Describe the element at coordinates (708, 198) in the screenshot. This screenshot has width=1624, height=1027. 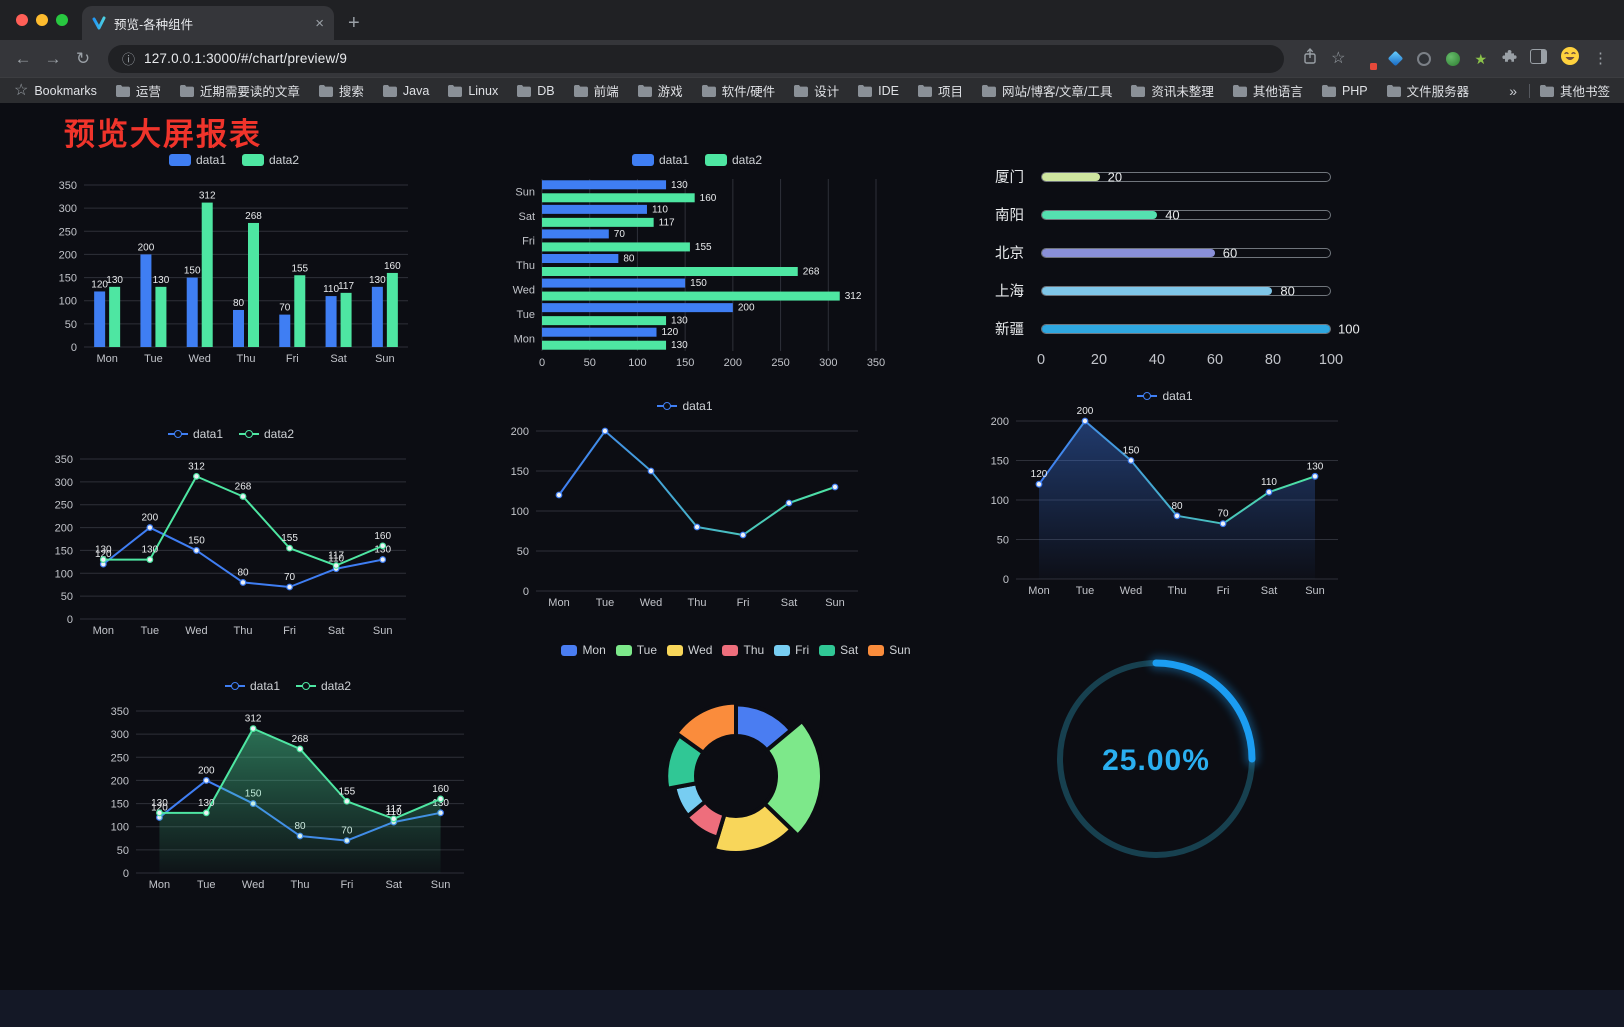
I see `svg-text: 160` at that location.